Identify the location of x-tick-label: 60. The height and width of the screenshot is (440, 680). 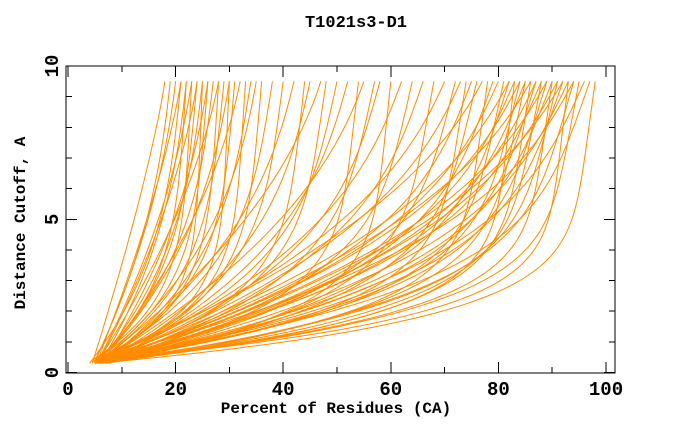
(390, 390).